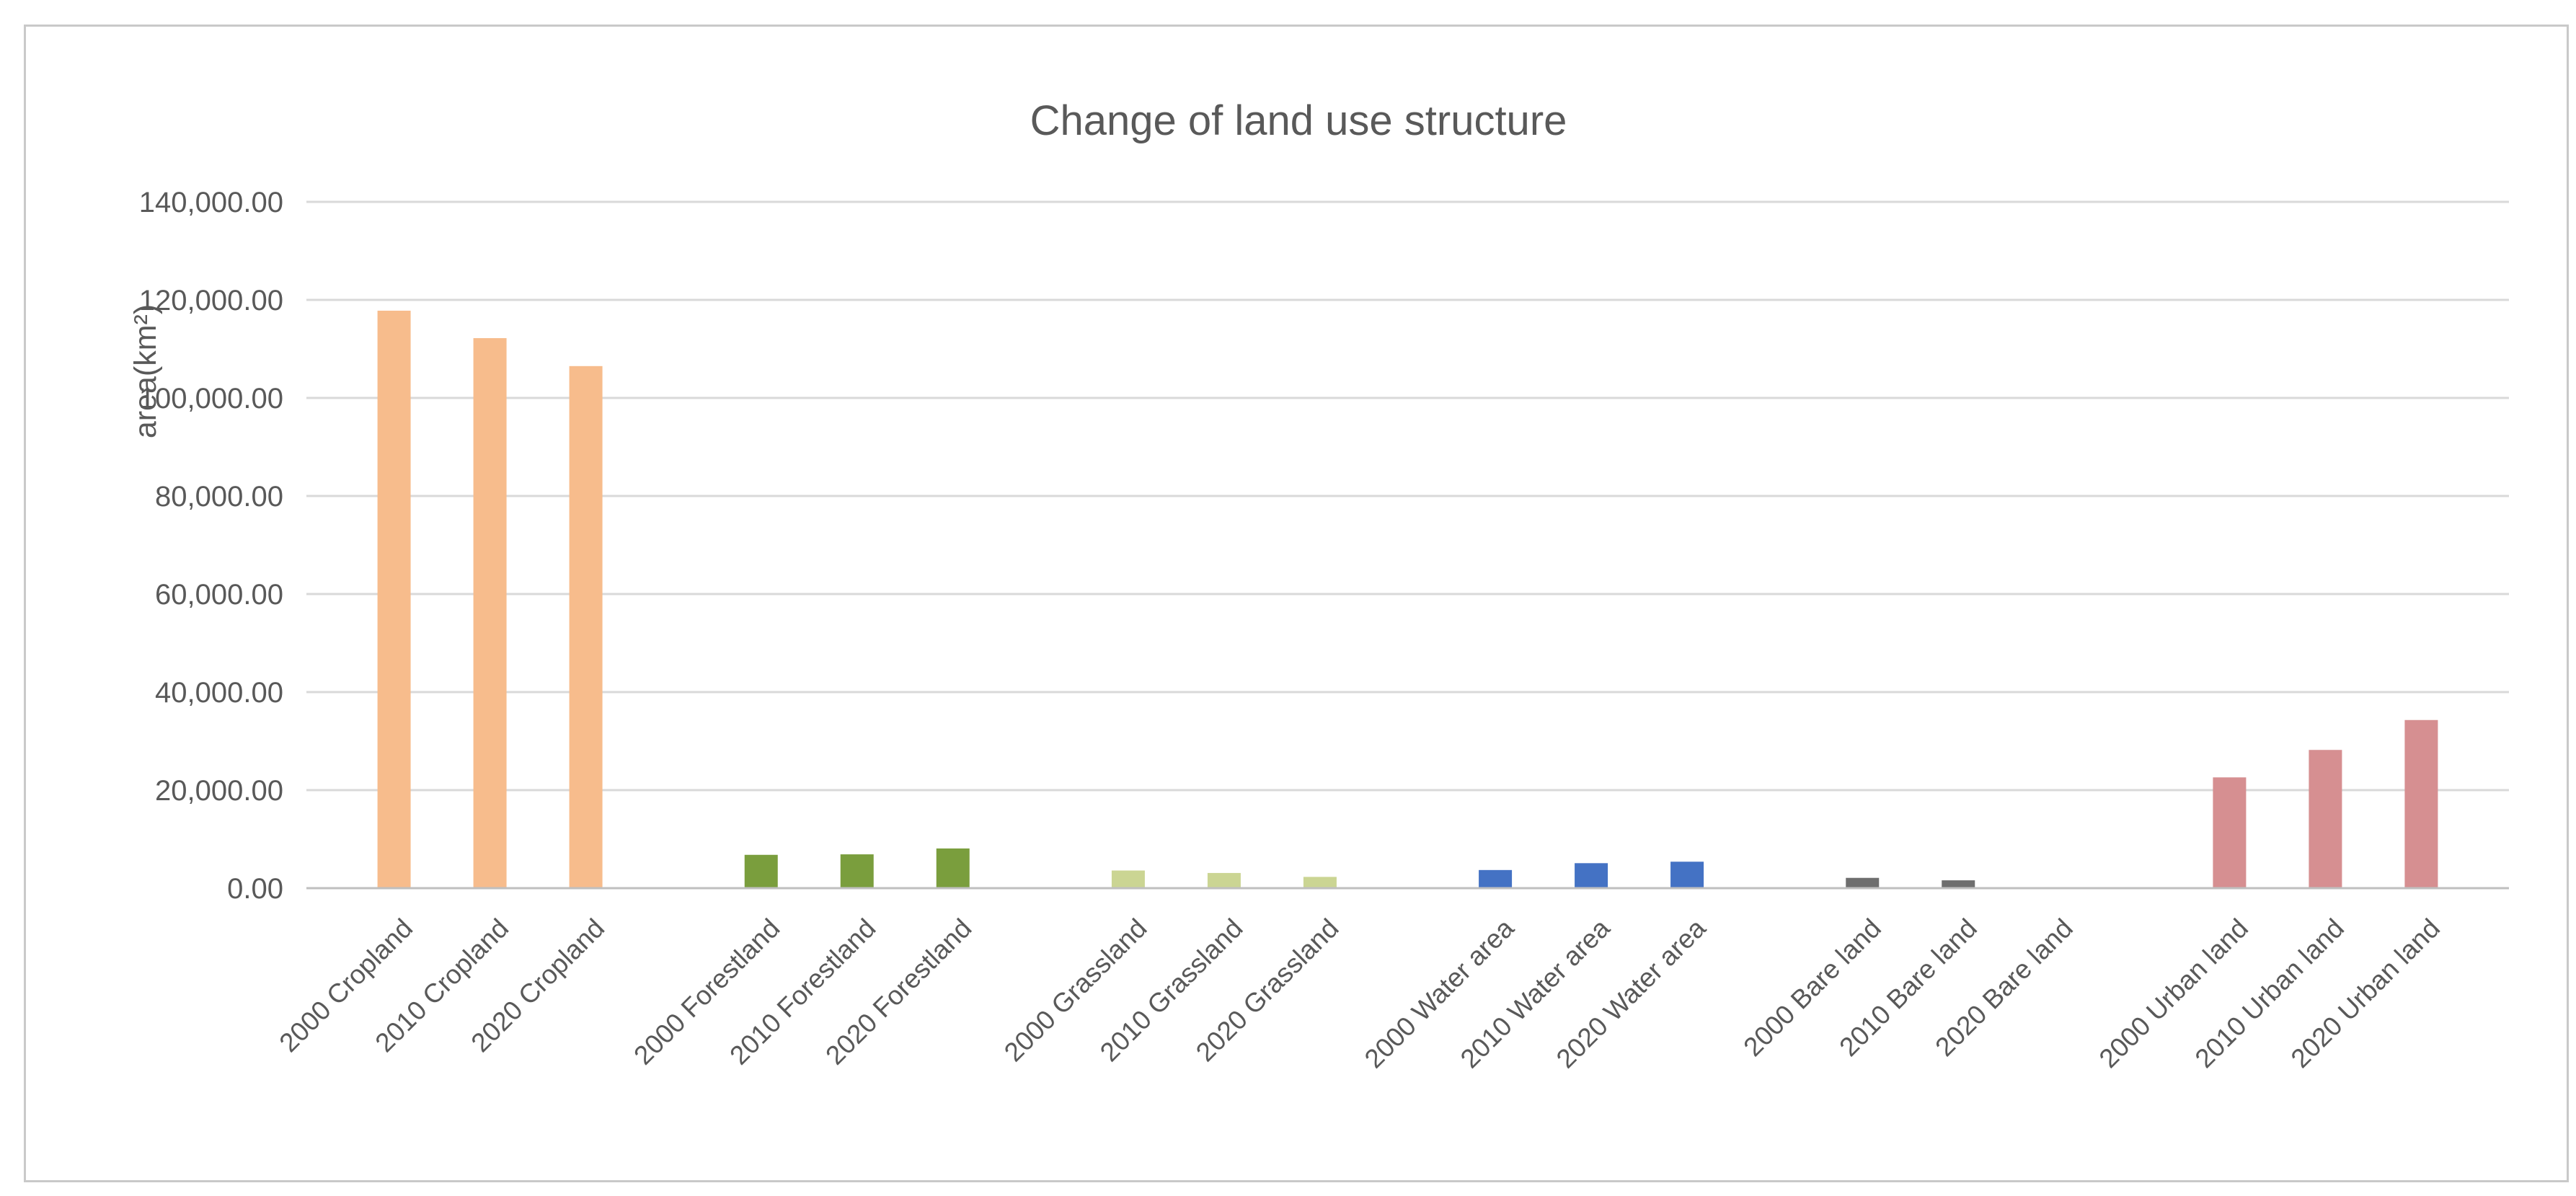 Image resolution: width=2576 pixels, height=1196 pixels. I want to click on bar-2010-bare-land, so click(1958, 884).